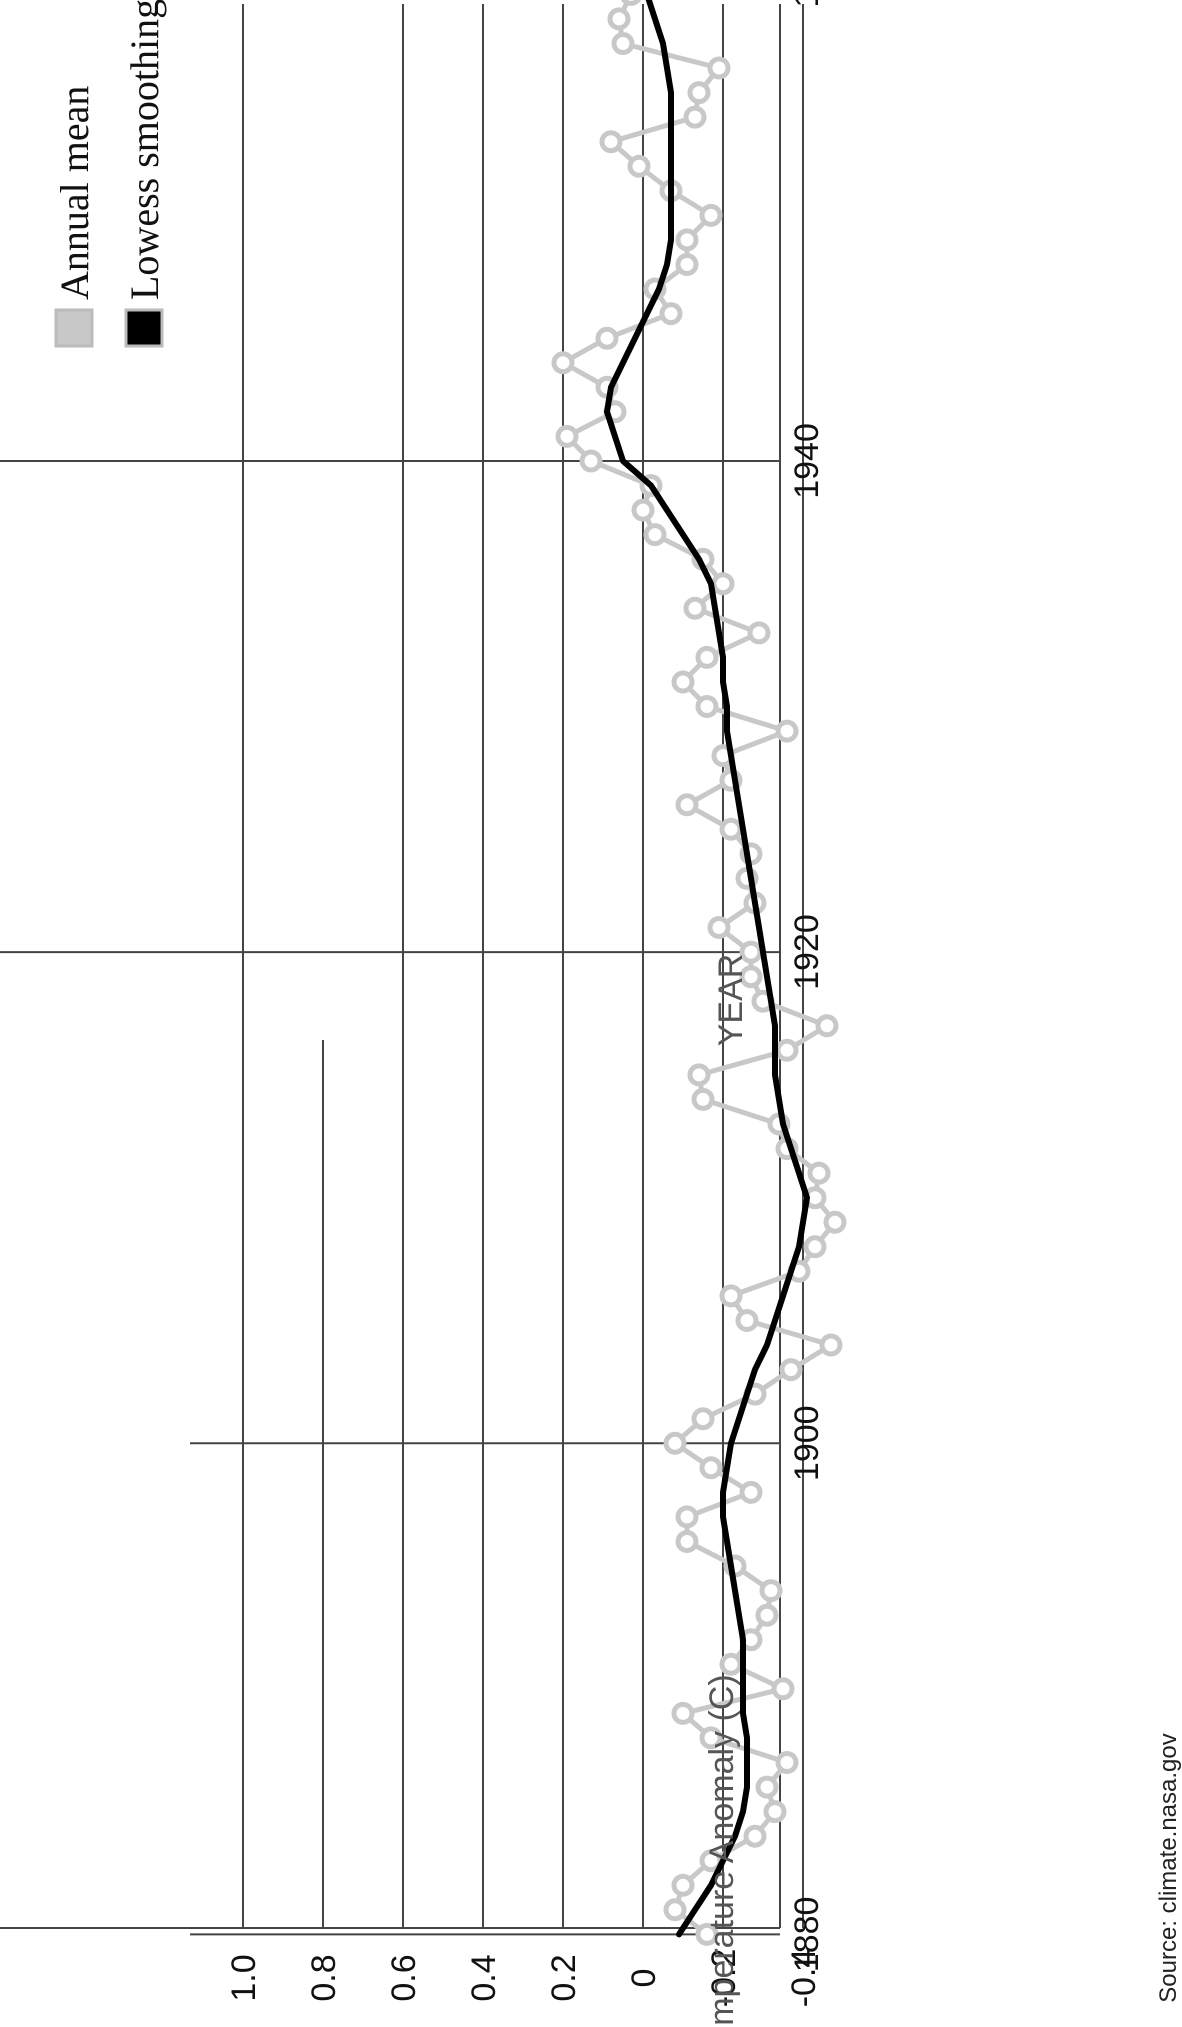 The image size is (1182, 2027). I want to click on legend-background, so click(96, 184).